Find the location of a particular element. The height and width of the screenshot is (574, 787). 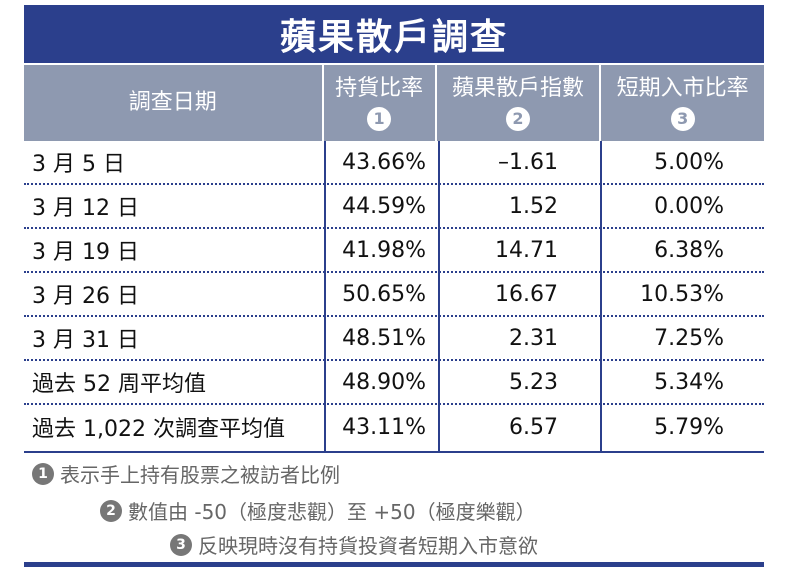

row-holding: 48.90% is located at coordinates (384, 382).